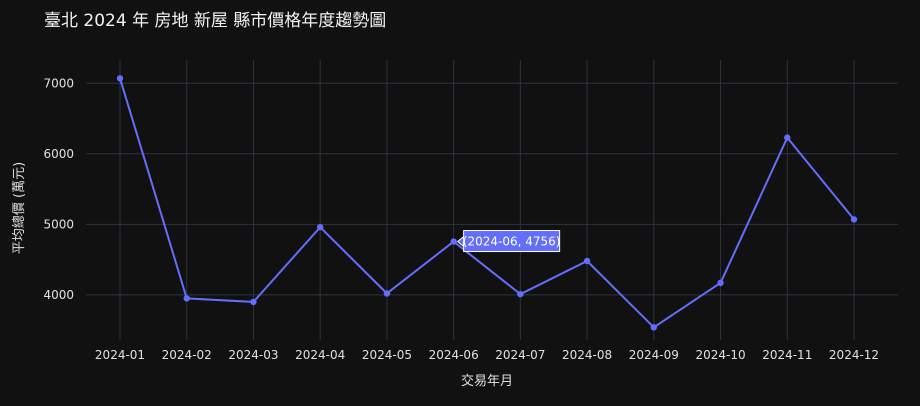 The height and width of the screenshot is (406, 920). What do you see at coordinates (19, 208) in the screenshot?
I see `y-axis-label: 平均總價 (萬元)` at bounding box center [19, 208].